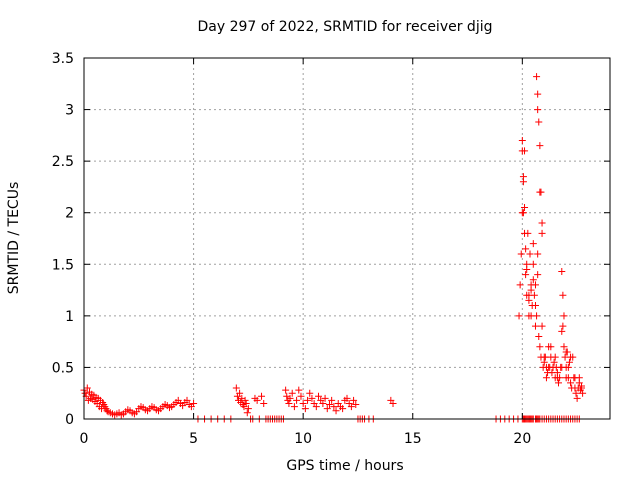 The image size is (640, 480). Describe the element at coordinates (63, 265) in the screenshot. I see `y-tick-label: 1.5` at that location.